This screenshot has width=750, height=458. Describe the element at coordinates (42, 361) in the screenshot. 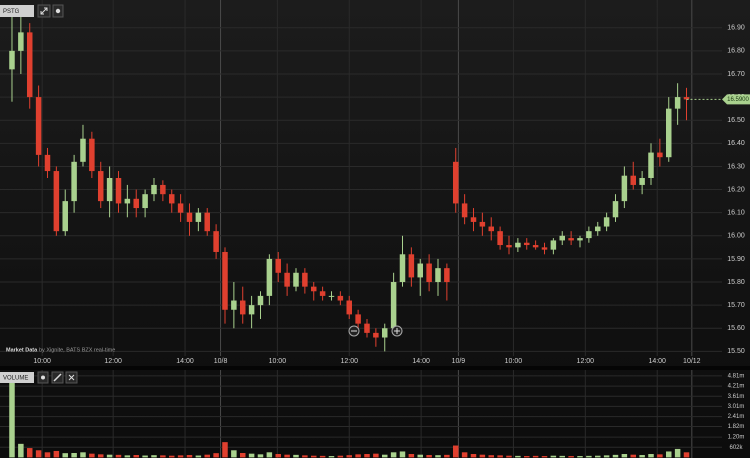

I see `x-tick-label: 10:00` at that location.